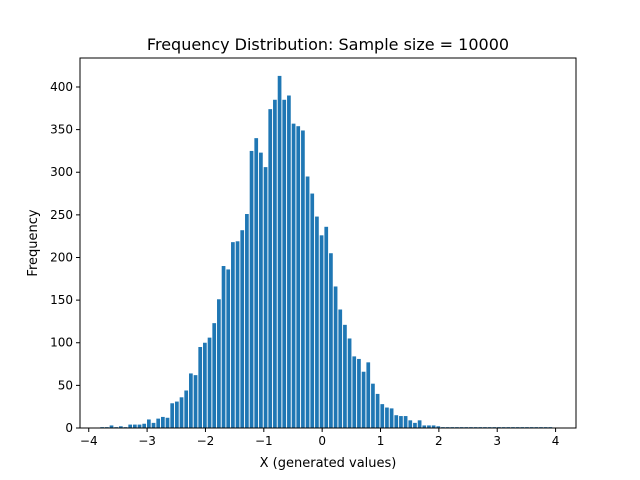 The height and width of the screenshot is (480, 640). I want to click on y-axis-label: Frequency, so click(33, 242).